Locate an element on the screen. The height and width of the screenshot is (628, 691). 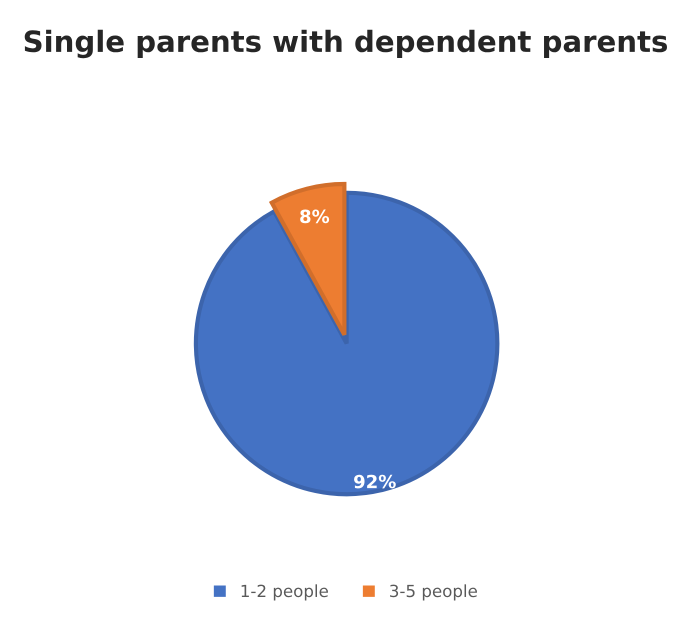
legend-label: 3-5 people is located at coordinates (433, 592).